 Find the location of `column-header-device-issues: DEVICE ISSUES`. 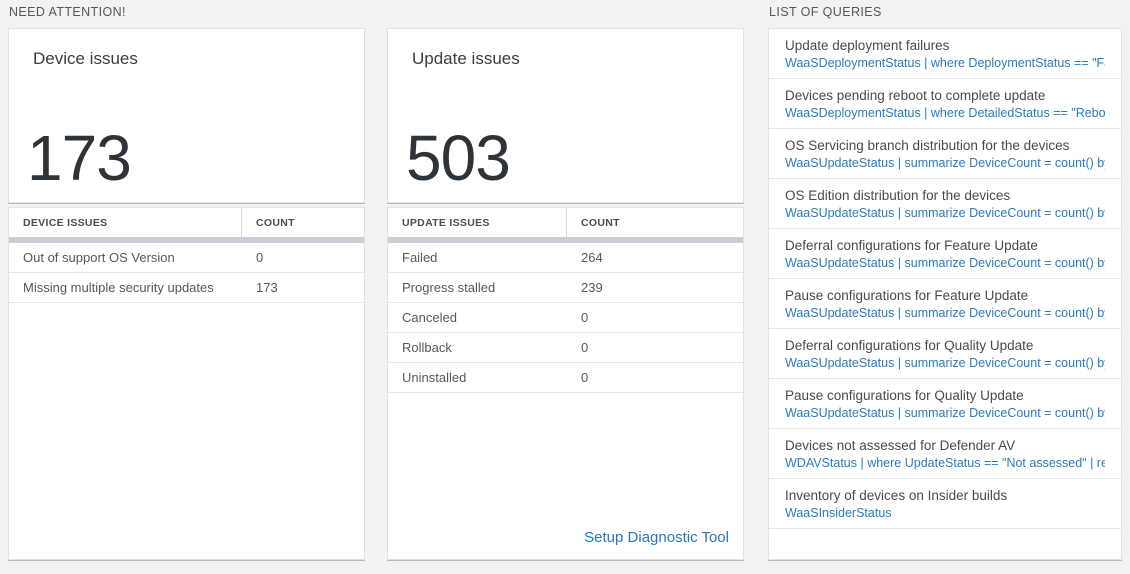

column-header-device-issues: DEVICE ISSUES is located at coordinates (125, 222).